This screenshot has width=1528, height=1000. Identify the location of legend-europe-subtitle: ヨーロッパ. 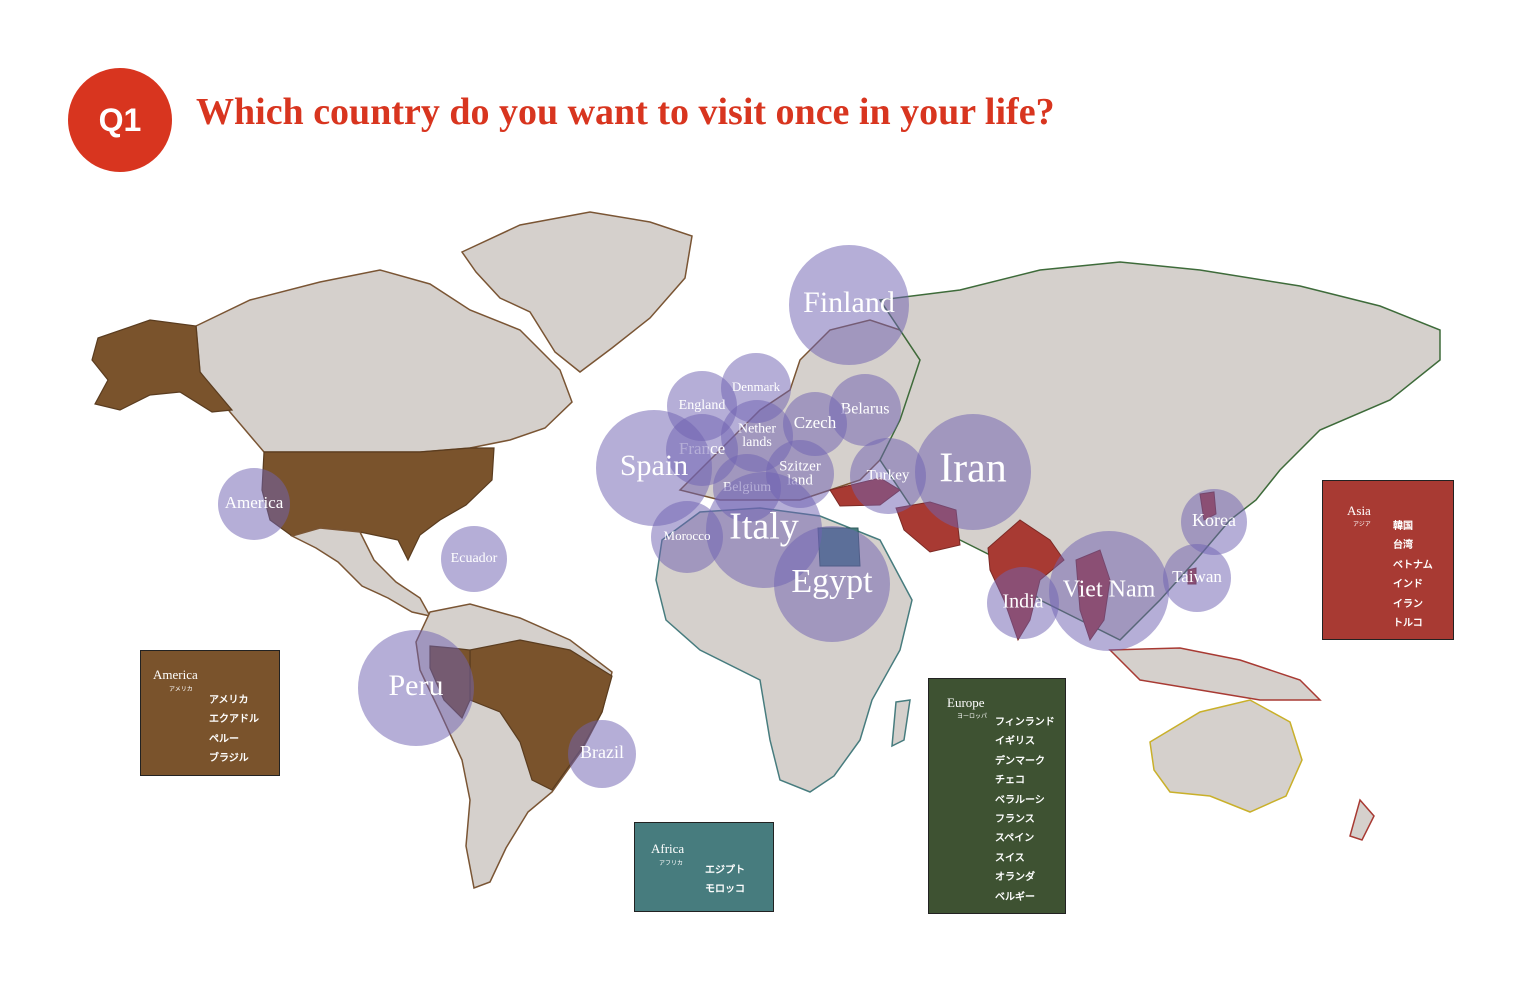
(972, 716).